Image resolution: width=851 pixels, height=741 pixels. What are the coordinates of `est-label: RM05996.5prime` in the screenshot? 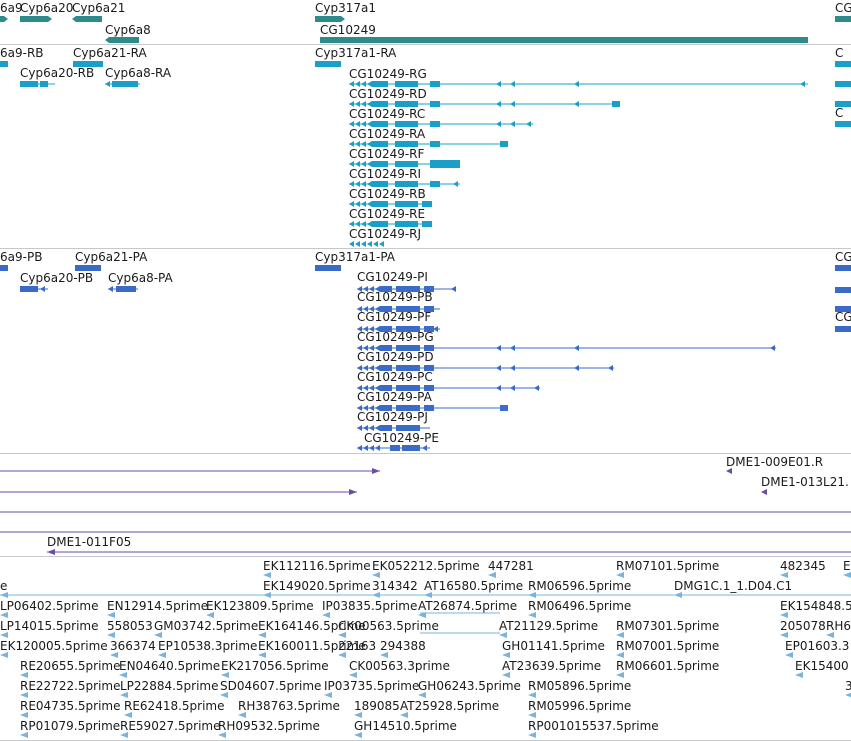 It's located at (580, 706).